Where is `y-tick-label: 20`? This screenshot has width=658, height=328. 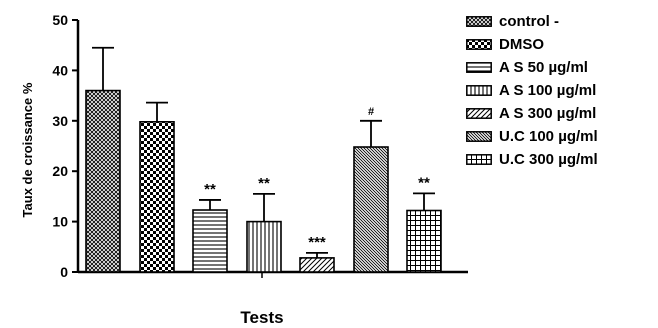
y-tick-label: 20 is located at coordinates (60, 171).